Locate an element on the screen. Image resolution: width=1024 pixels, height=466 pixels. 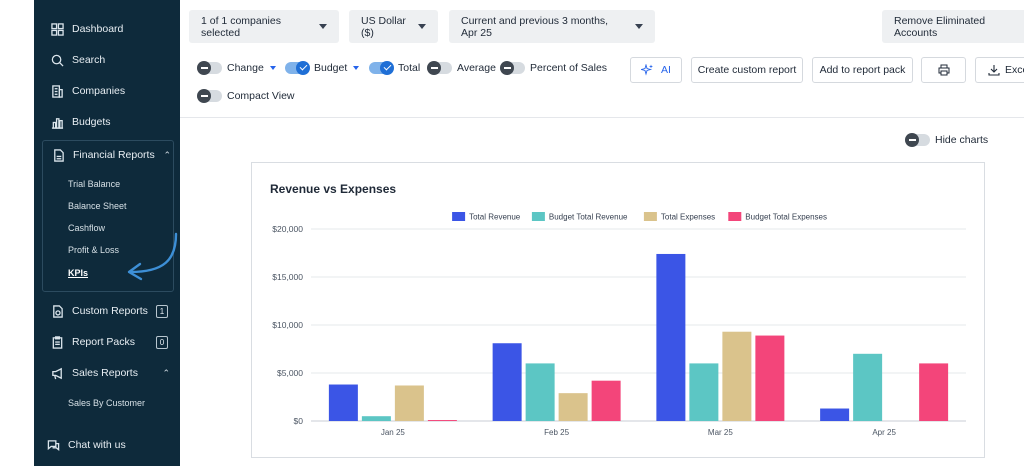
sidebar-item-budgets: Budgets is located at coordinates (107, 122).